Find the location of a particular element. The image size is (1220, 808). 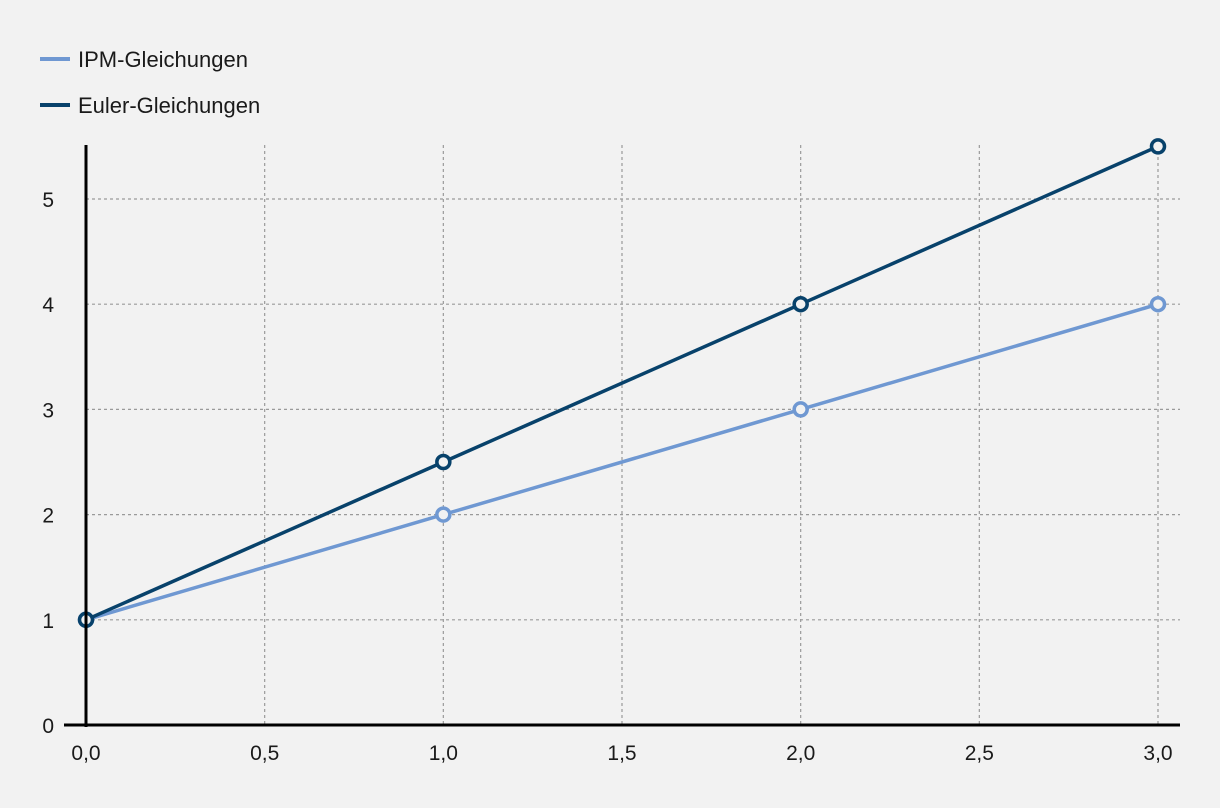

x-tick-label: 1,5 is located at coordinates (621, 753).